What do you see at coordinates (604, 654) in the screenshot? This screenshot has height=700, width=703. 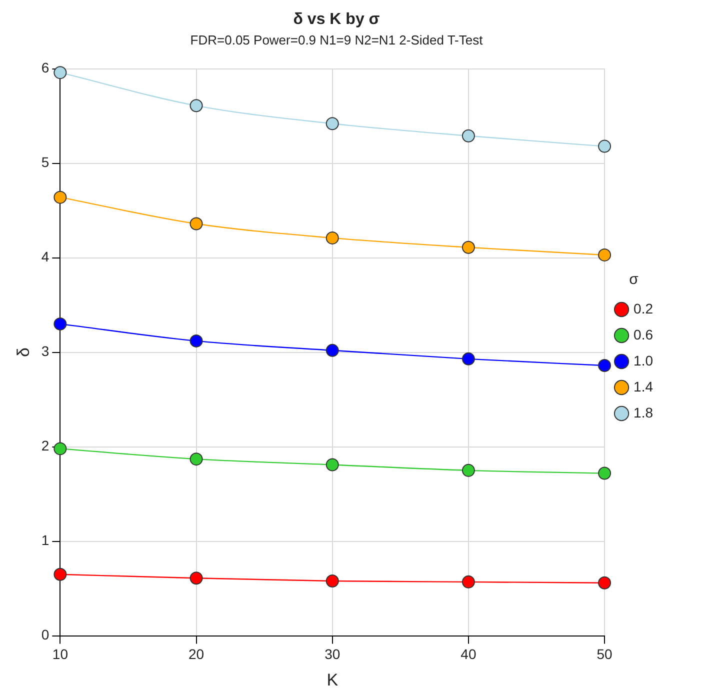 I see `x-tick-label: 50` at bounding box center [604, 654].